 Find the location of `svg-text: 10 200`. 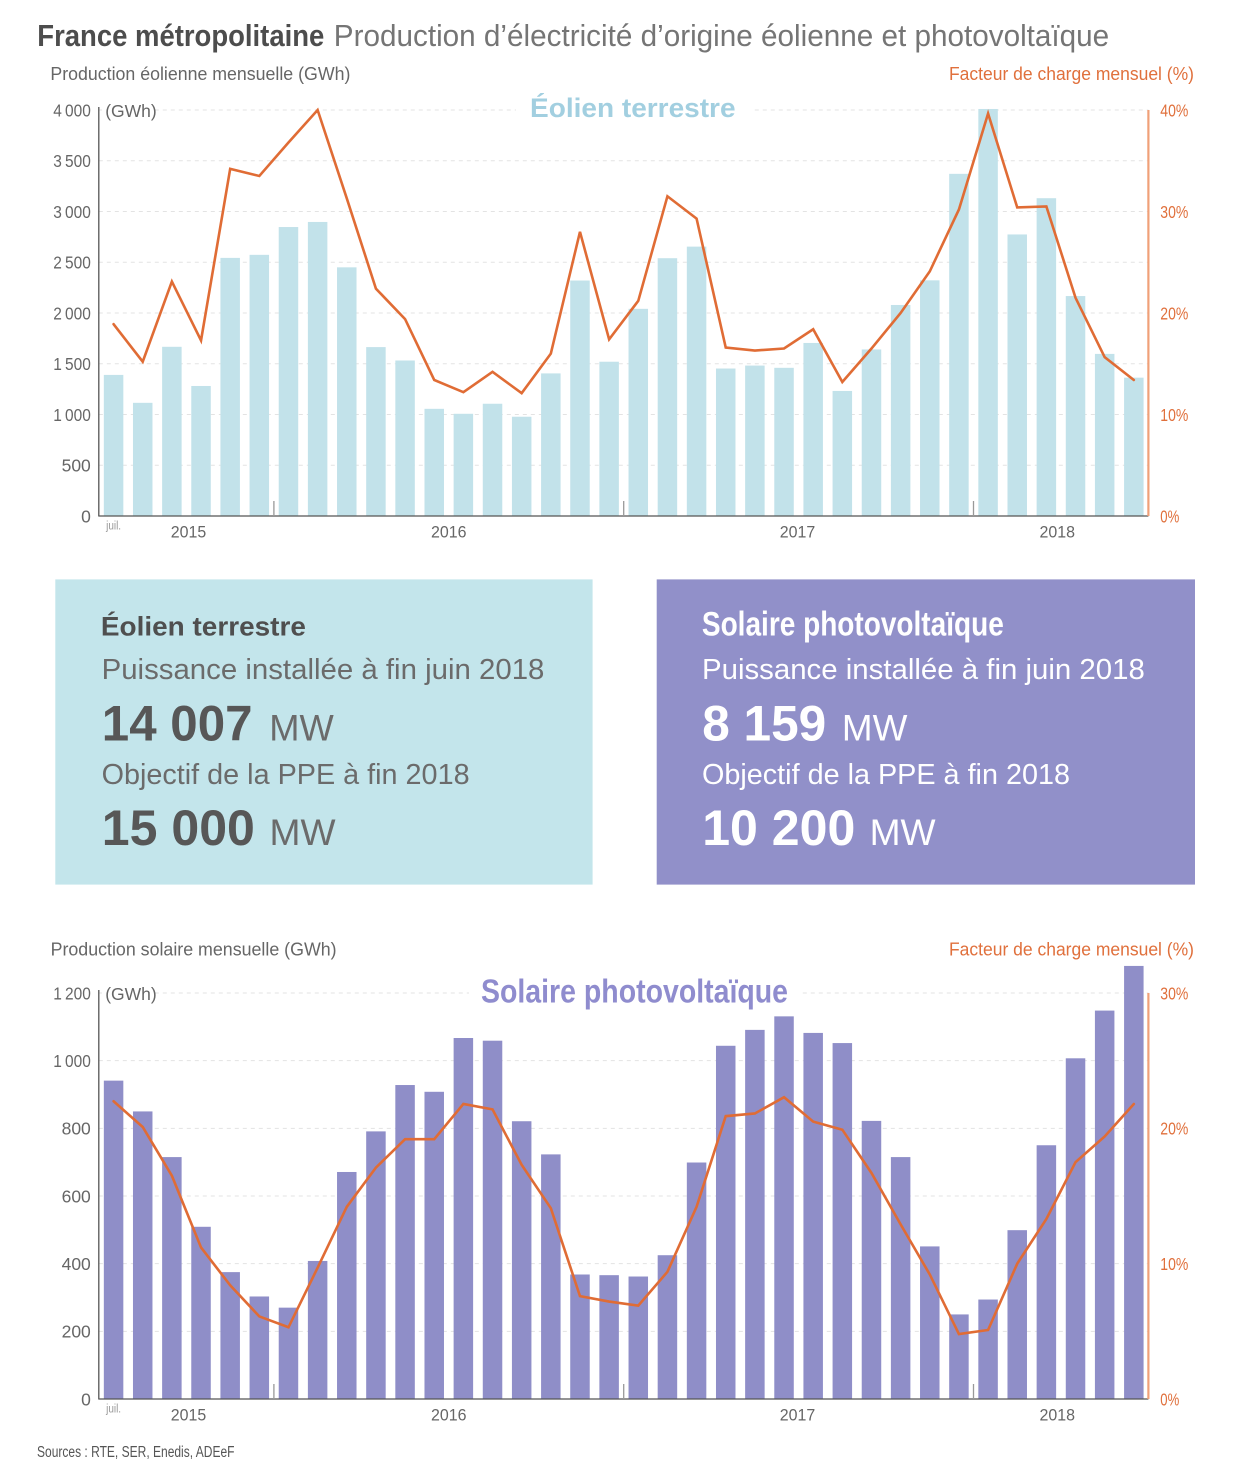

svg-text: 10 200 is located at coordinates (778, 828).